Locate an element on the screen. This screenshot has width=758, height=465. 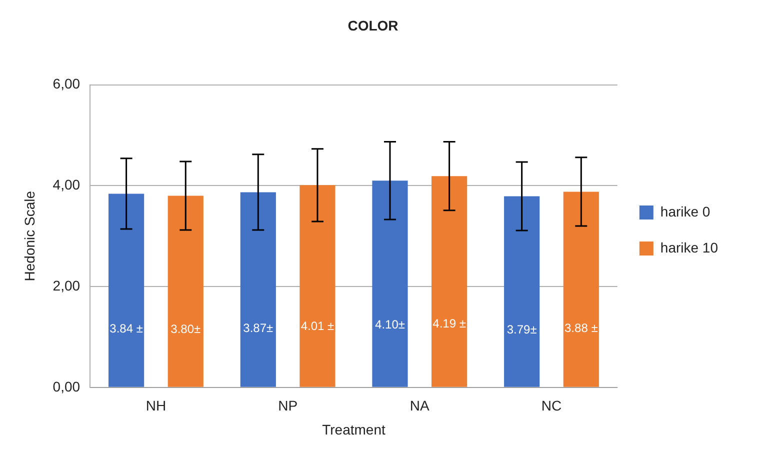
y-axis-title: Hedonic Scale is located at coordinates (29, 236).